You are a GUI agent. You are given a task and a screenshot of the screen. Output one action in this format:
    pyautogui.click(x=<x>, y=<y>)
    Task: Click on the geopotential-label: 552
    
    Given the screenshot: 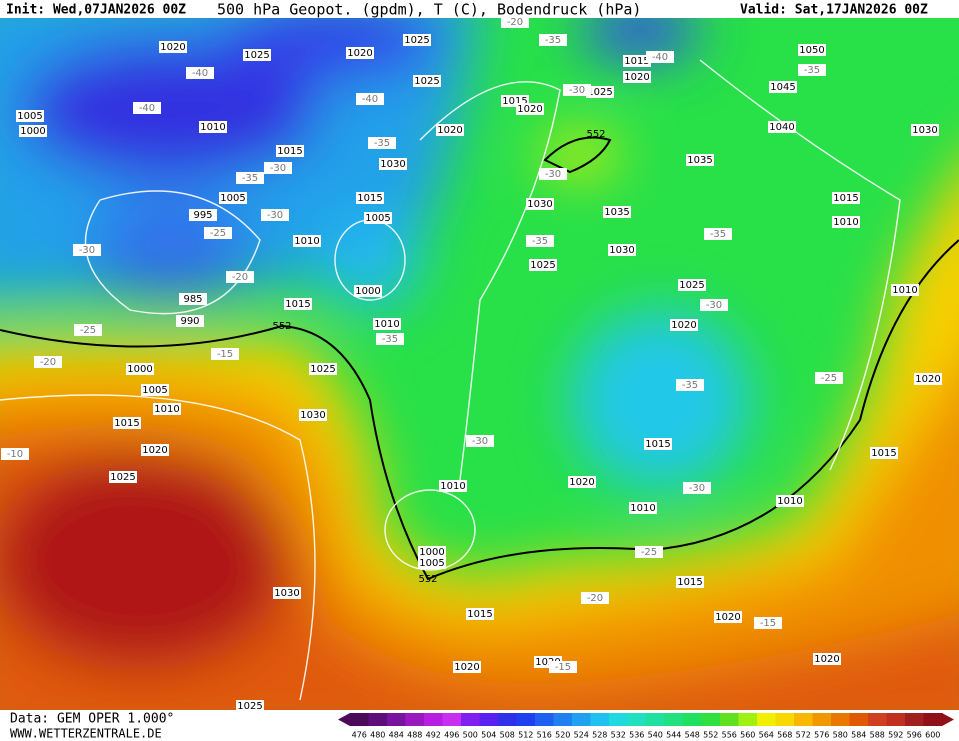 What is the action you would take?
    pyautogui.click(x=427, y=579)
    